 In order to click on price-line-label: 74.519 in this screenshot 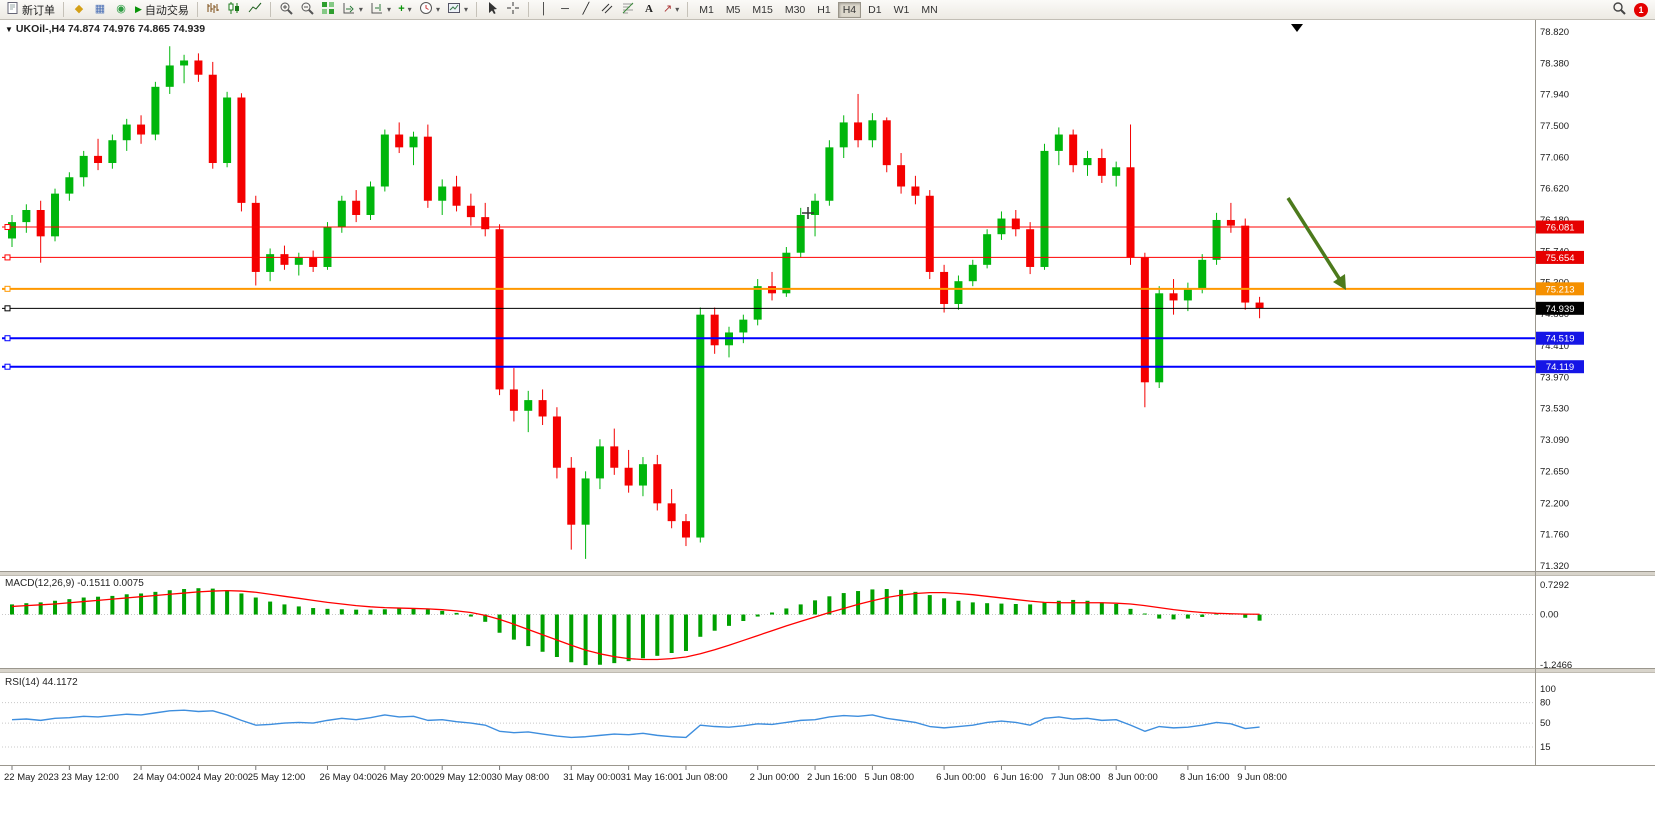, I will do `click(1560, 338)`.